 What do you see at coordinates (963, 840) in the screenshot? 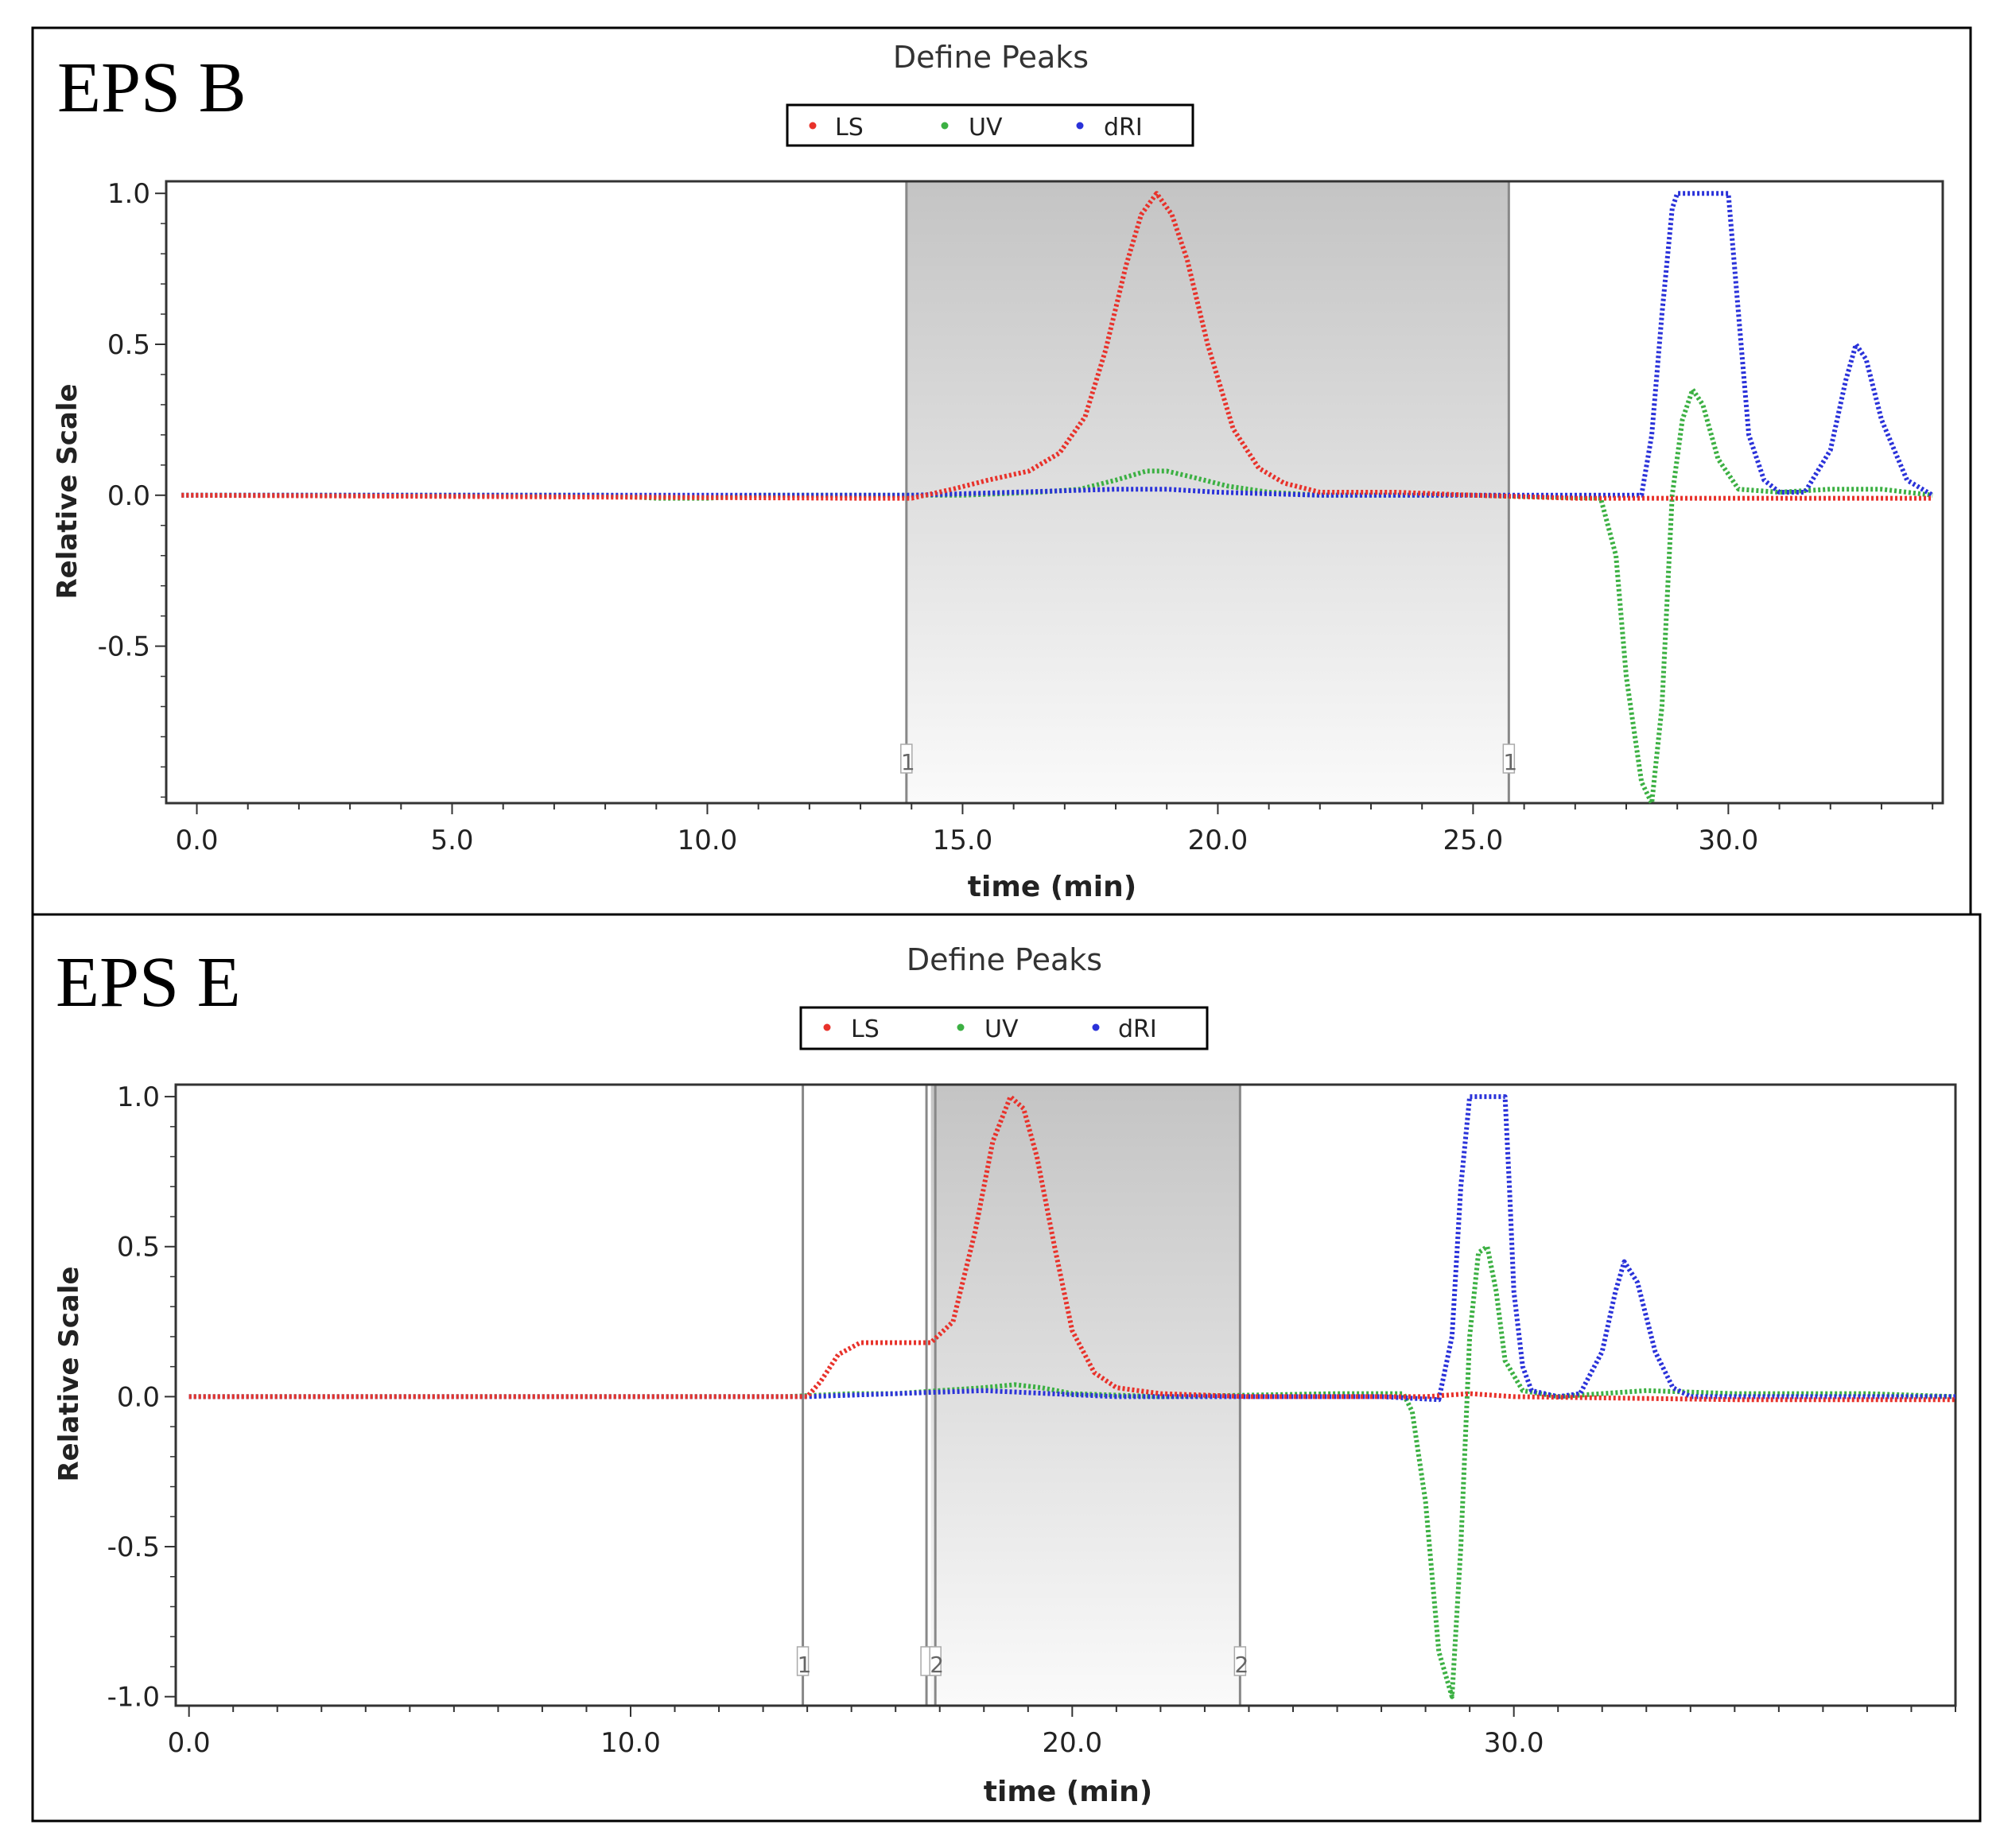
I see `x-tick-label: 15.0` at bounding box center [963, 840].